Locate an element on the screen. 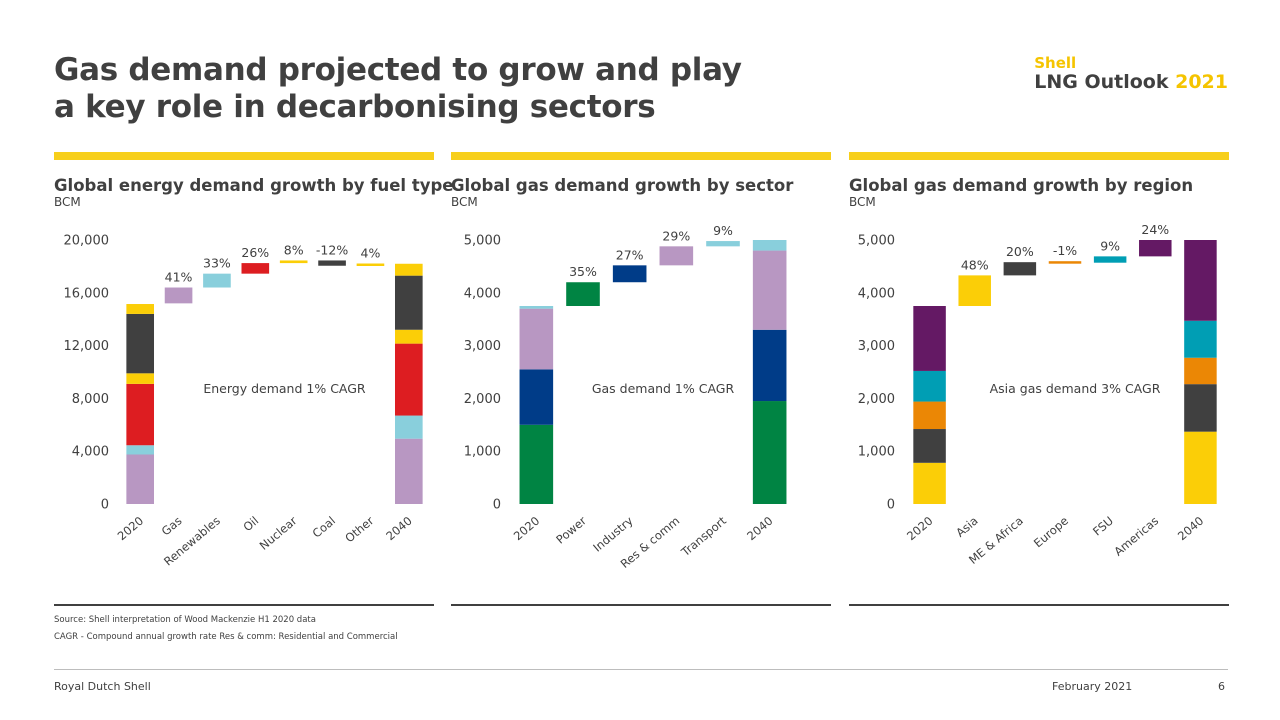  x-tick-label-other: Other is located at coordinates (359, 529).